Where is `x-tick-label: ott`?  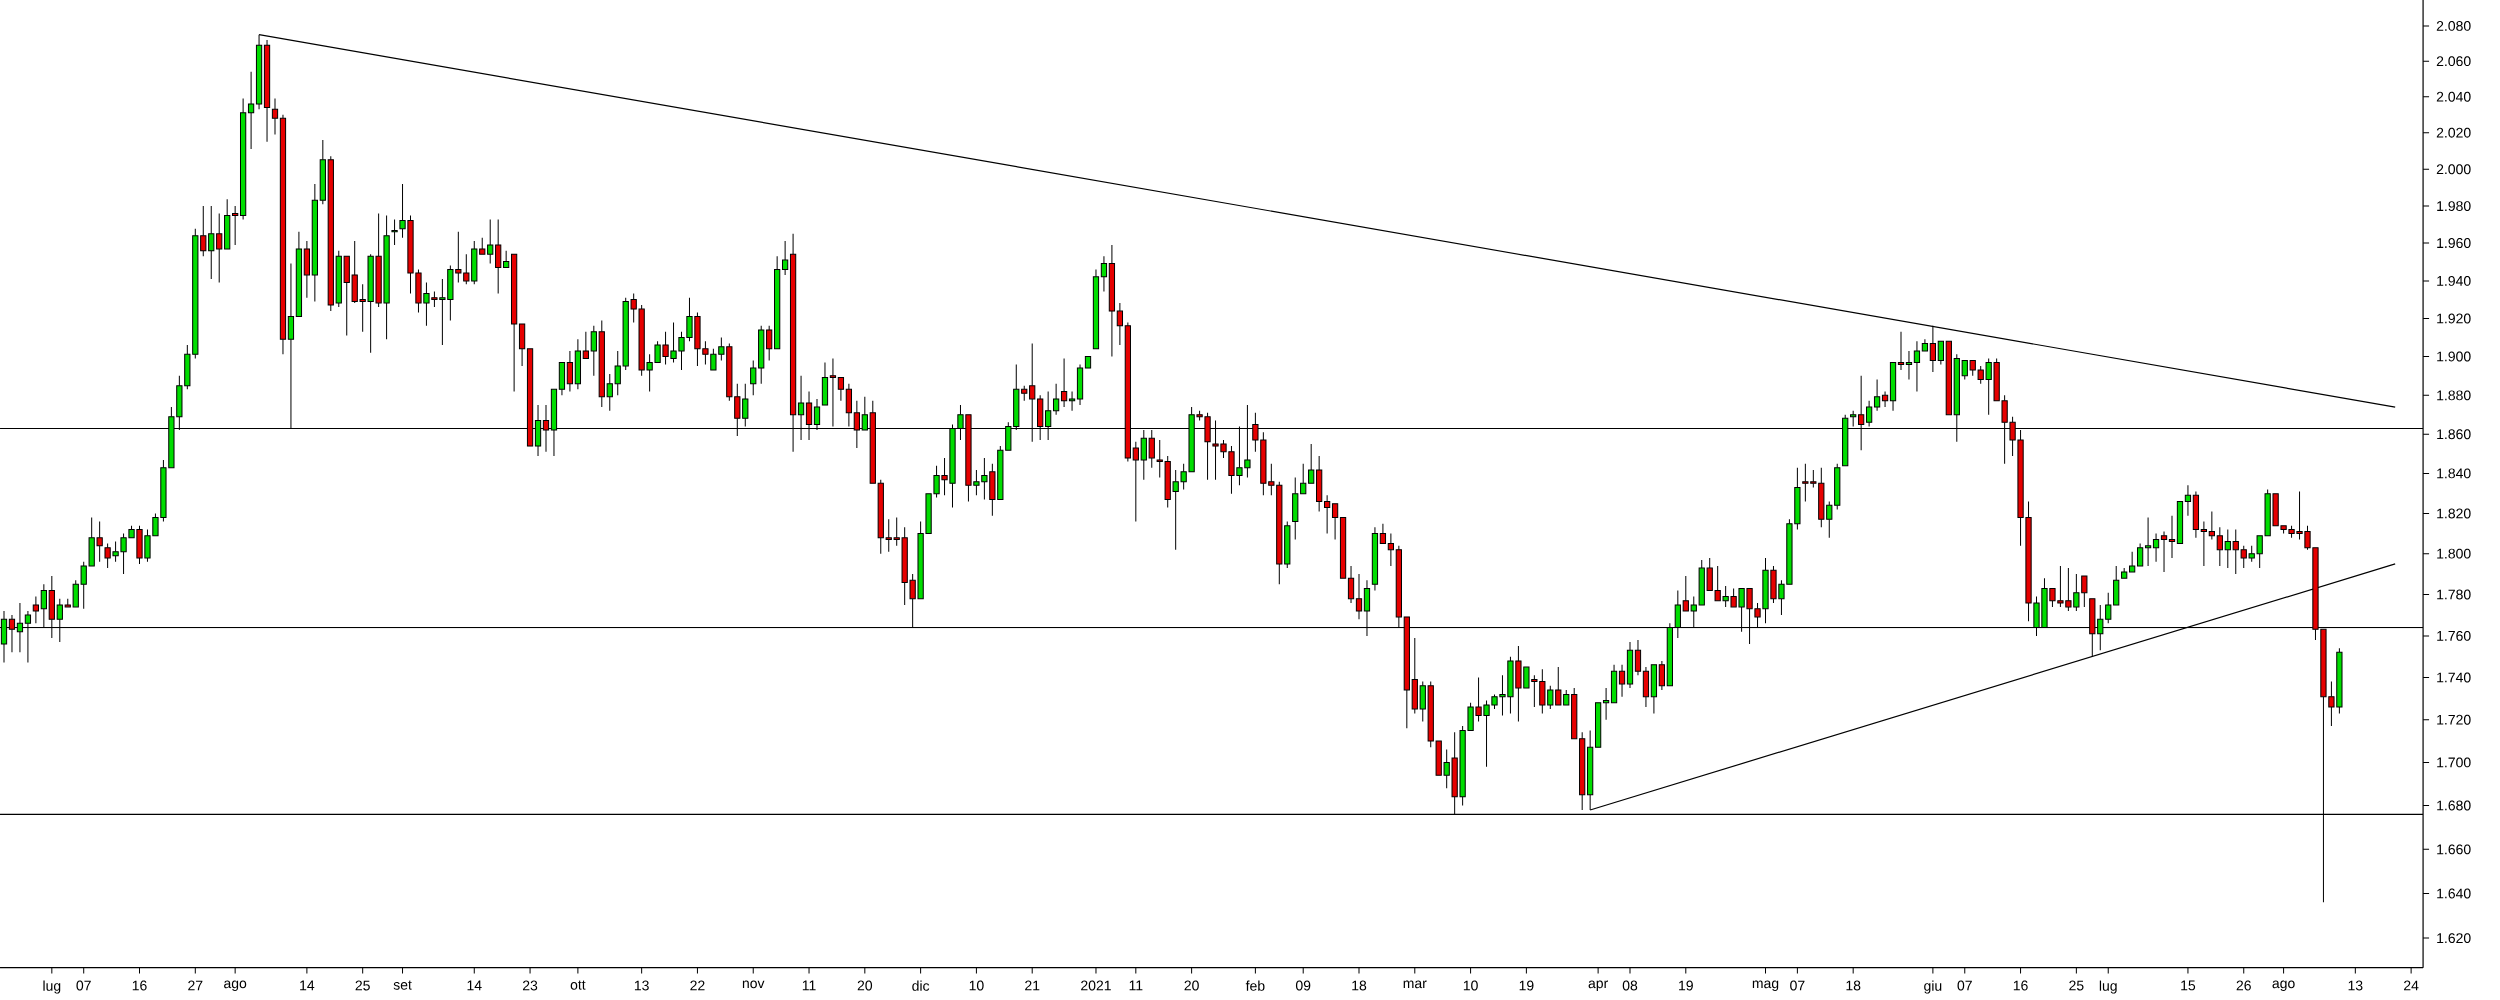 x-tick-label: ott is located at coordinates (578, 985).